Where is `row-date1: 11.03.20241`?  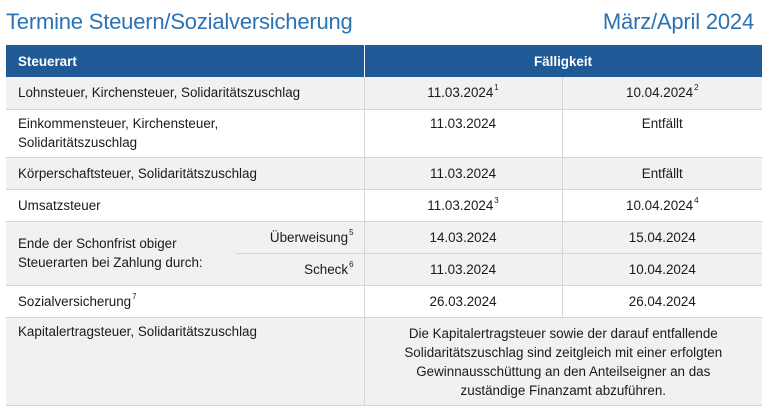
row-date1: 11.03.20241 is located at coordinates (463, 93).